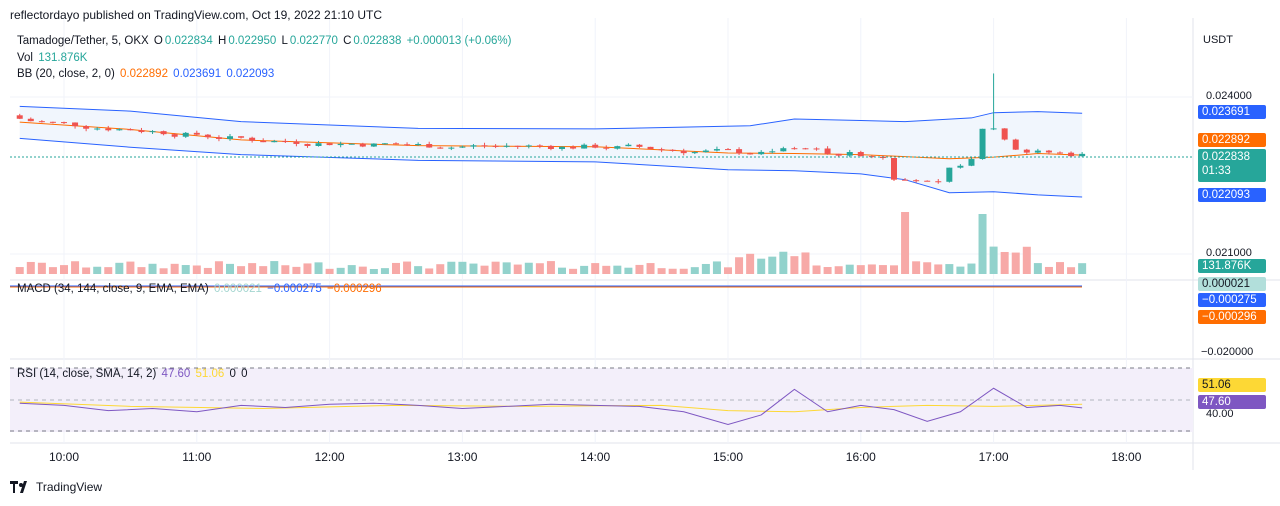  What do you see at coordinates (1220, 414) in the screenshot?
I see `rsi-tick: 40.00` at bounding box center [1220, 414].